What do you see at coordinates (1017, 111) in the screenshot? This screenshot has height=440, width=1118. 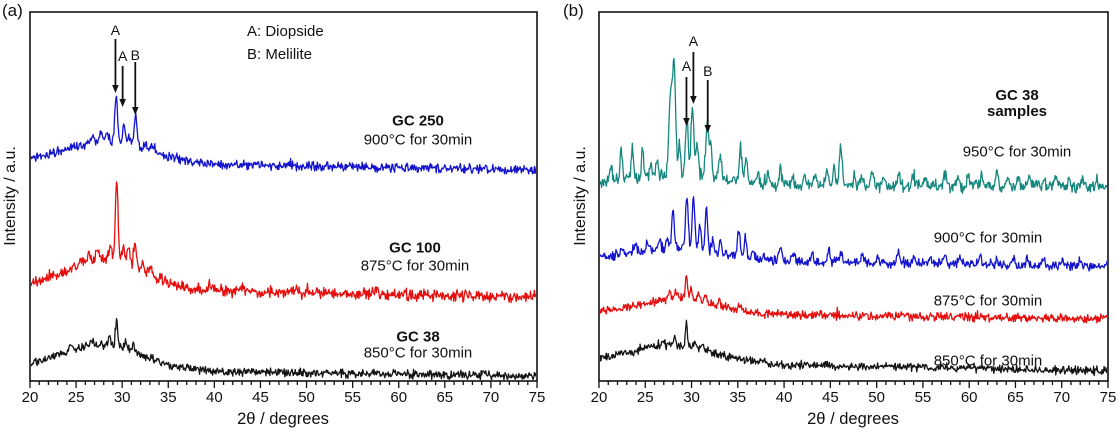 I see `group-label-line2: samples` at bounding box center [1017, 111].